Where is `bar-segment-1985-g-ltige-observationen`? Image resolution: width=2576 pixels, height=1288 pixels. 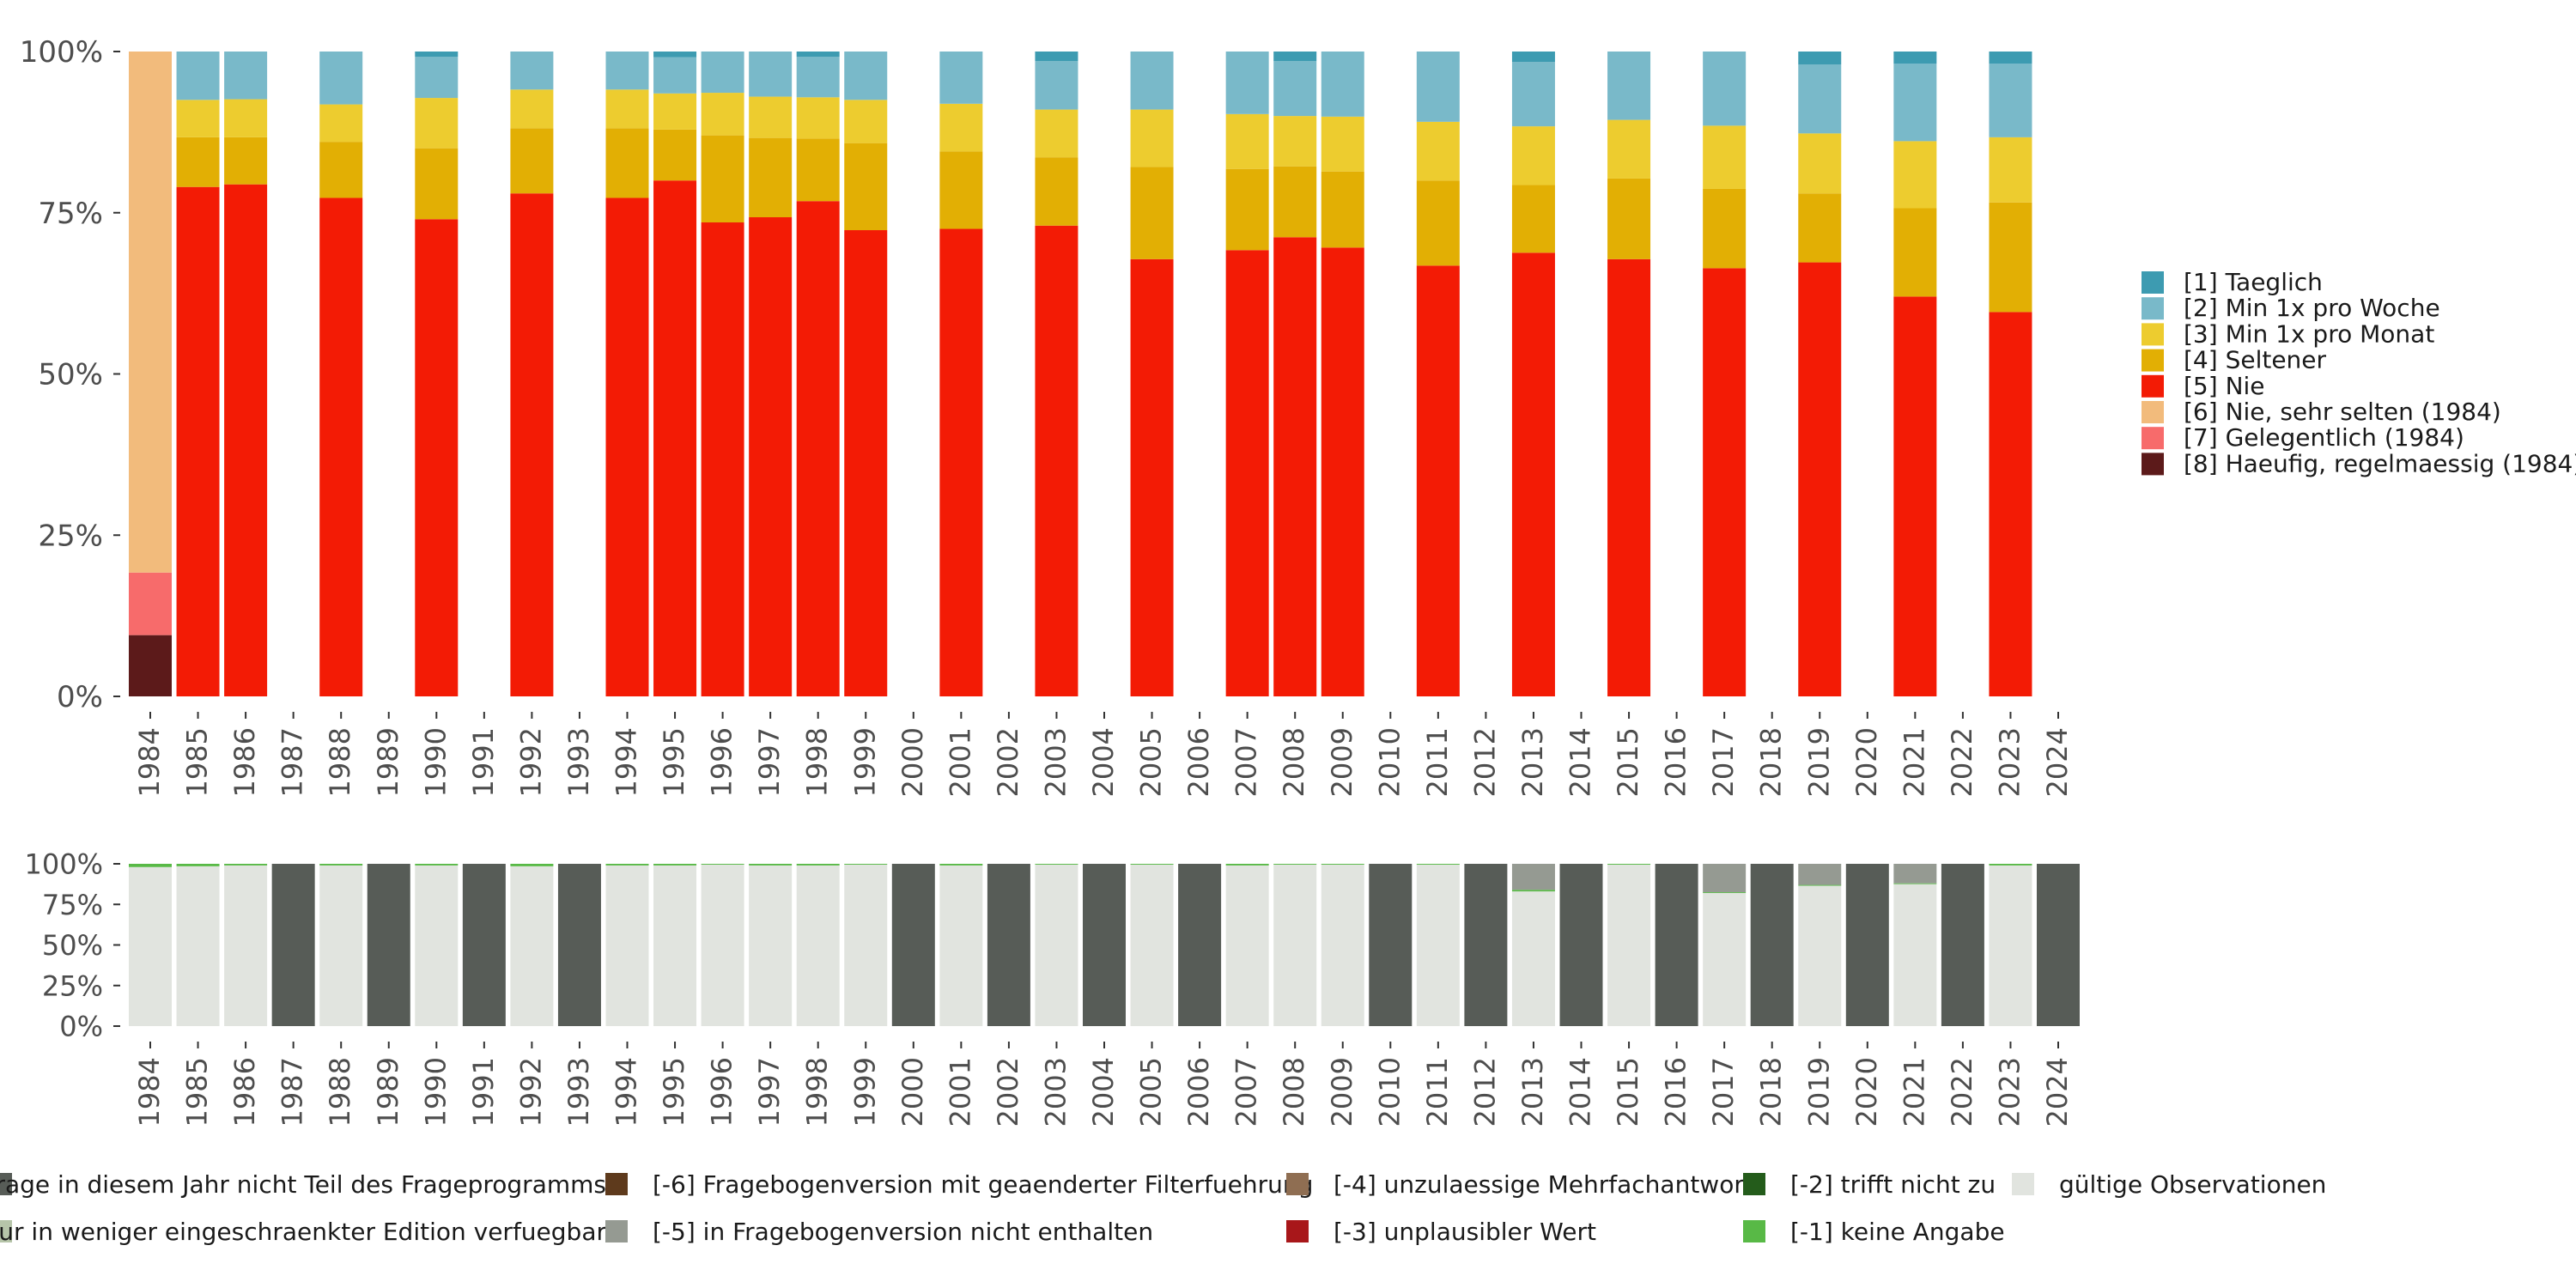
bar-segment-1985-g-ltige-observationen is located at coordinates (198, 946).